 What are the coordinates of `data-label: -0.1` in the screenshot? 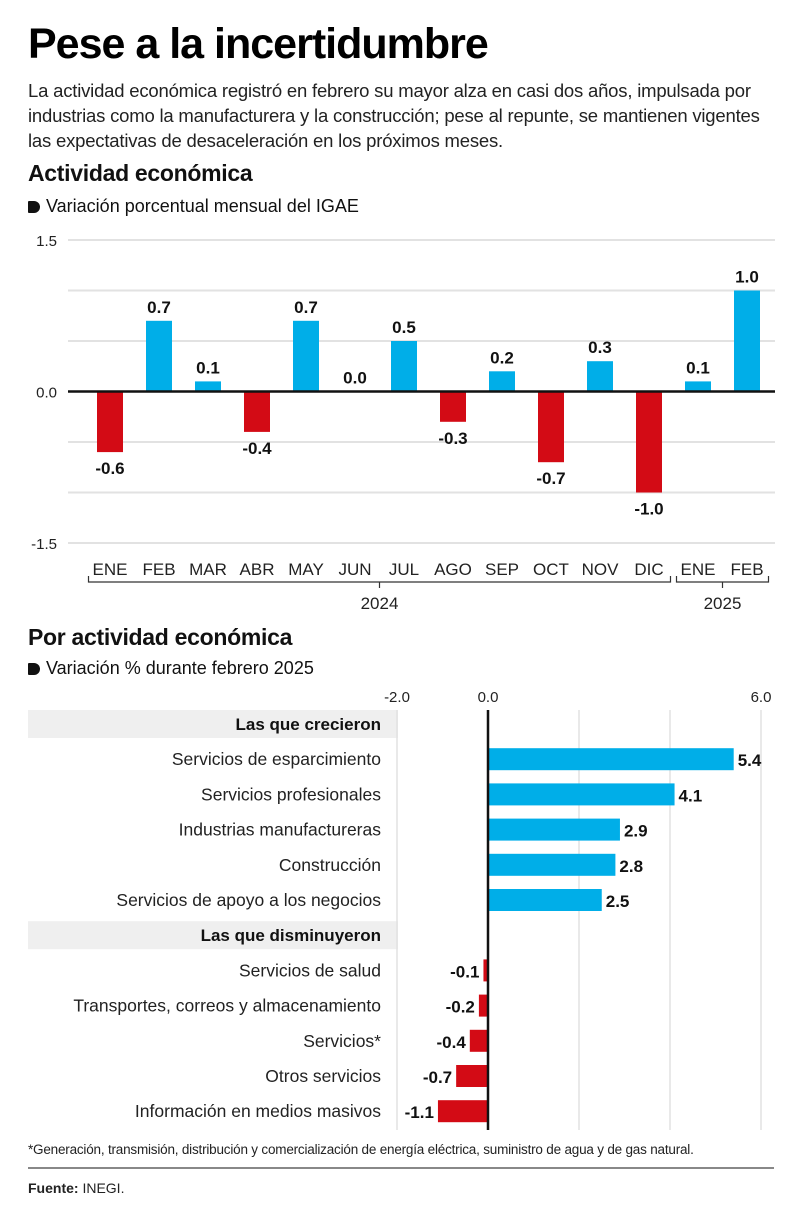 It's located at (464, 971).